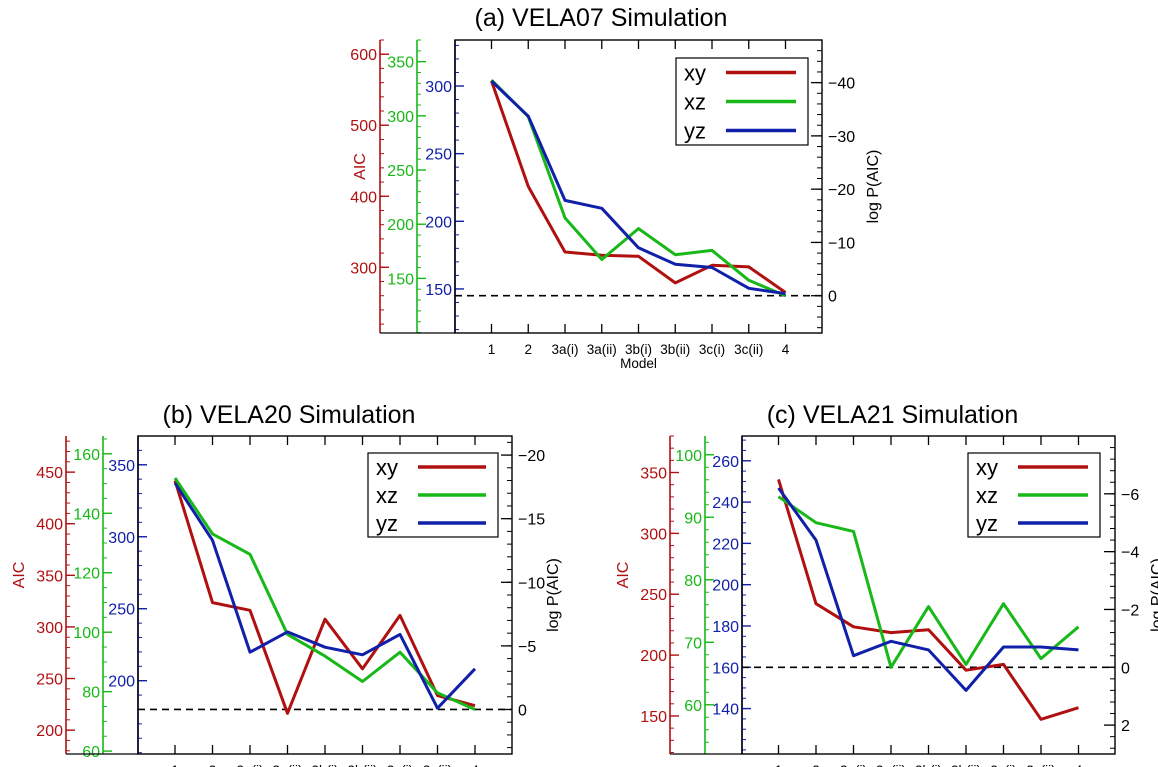 Image resolution: width=1158 pixels, height=767 pixels. Describe the element at coordinates (725, 544) in the screenshot. I see `aic-tick-label: 220` at that location.